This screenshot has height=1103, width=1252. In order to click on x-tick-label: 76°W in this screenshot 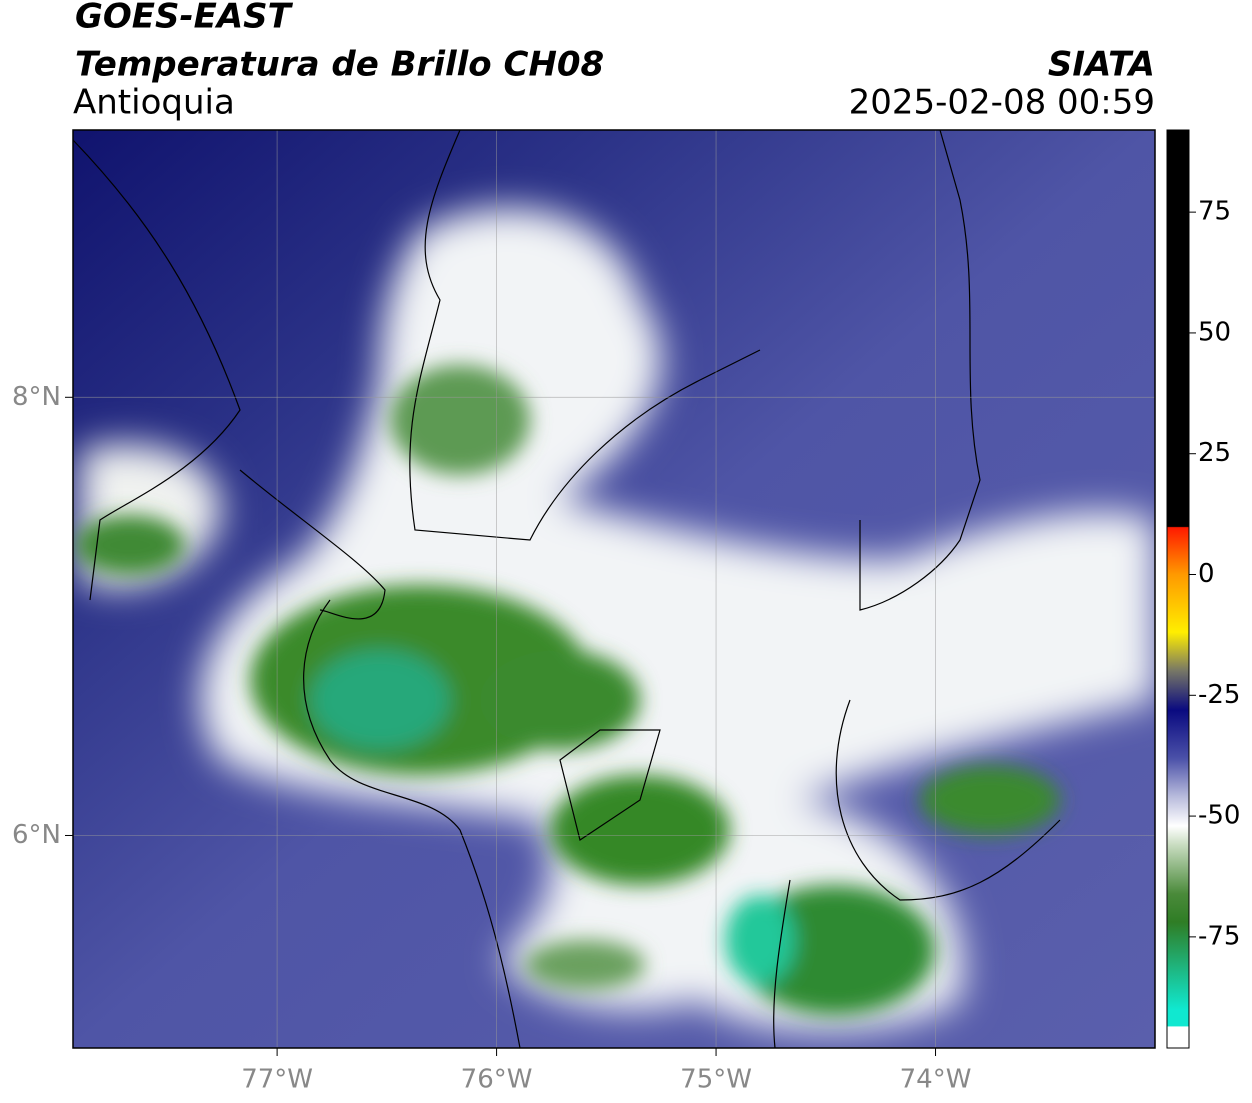, I will do `click(497, 1080)`.